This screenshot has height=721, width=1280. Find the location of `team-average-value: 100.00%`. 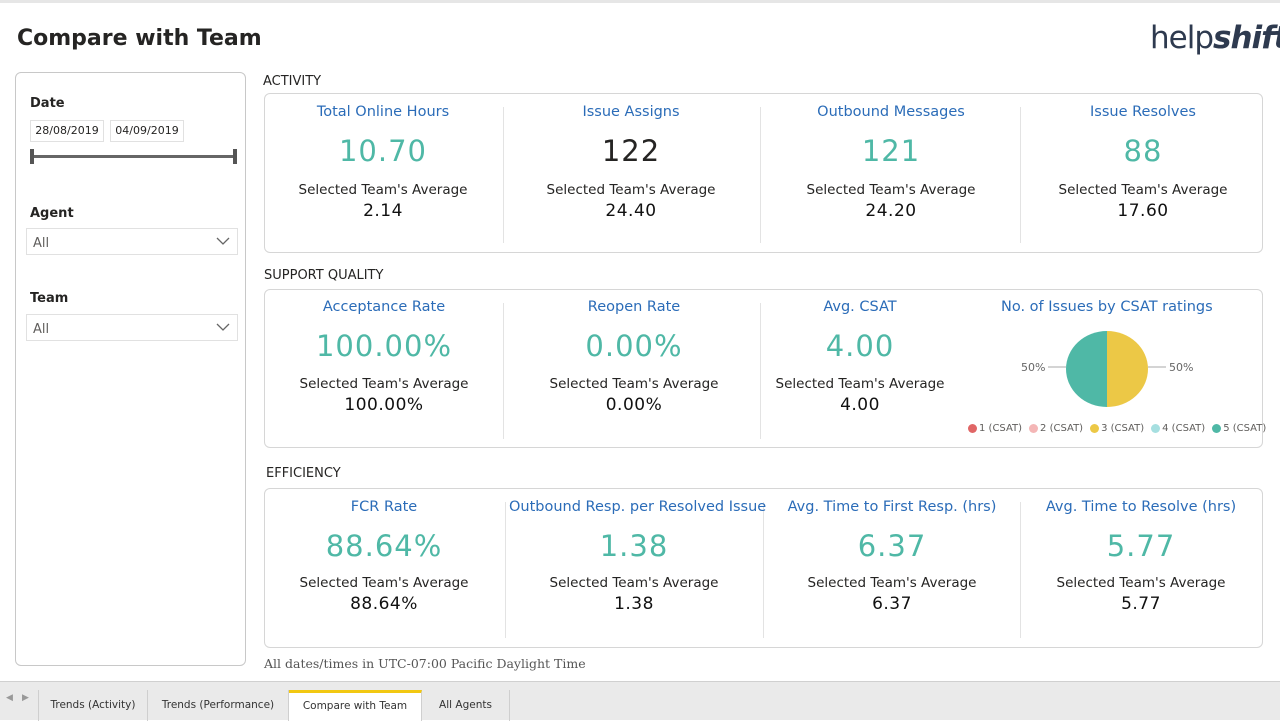

team-average-value: 100.00% is located at coordinates (384, 405).